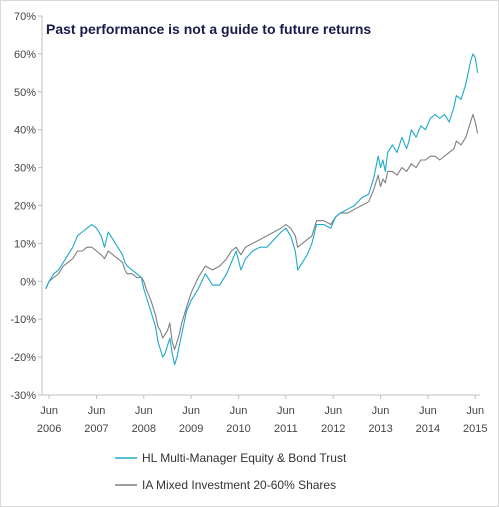 The height and width of the screenshot is (507, 499). I want to click on x-tick-year-label: 2009, so click(191, 429).